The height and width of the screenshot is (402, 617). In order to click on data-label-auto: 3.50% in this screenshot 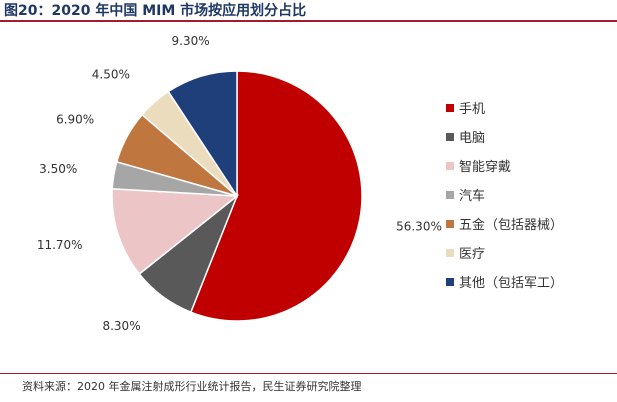, I will do `click(58, 169)`.